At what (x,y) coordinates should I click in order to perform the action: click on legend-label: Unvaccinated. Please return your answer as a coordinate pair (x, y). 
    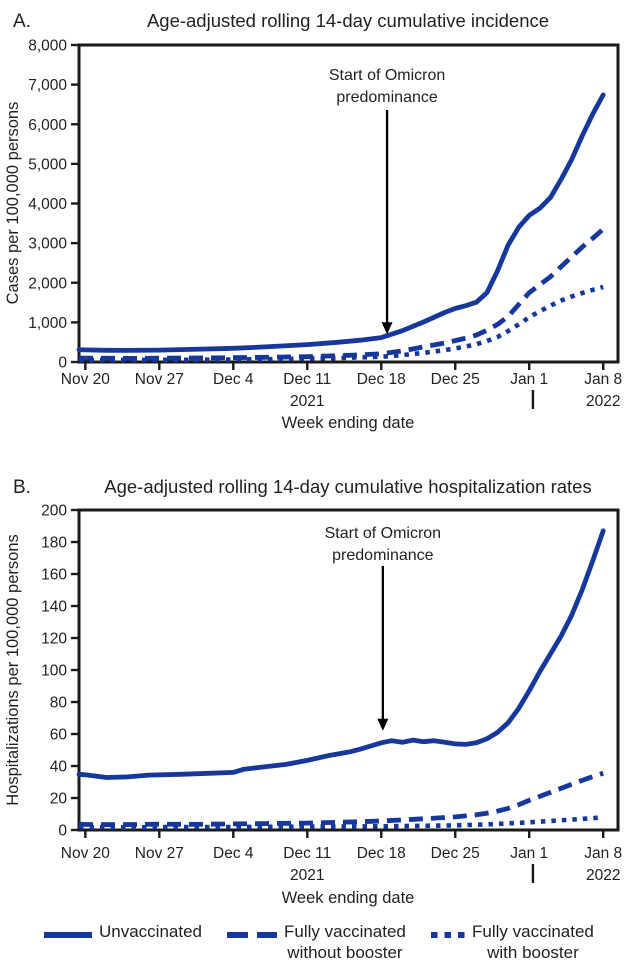
    Looking at the image, I should click on (151, 931).